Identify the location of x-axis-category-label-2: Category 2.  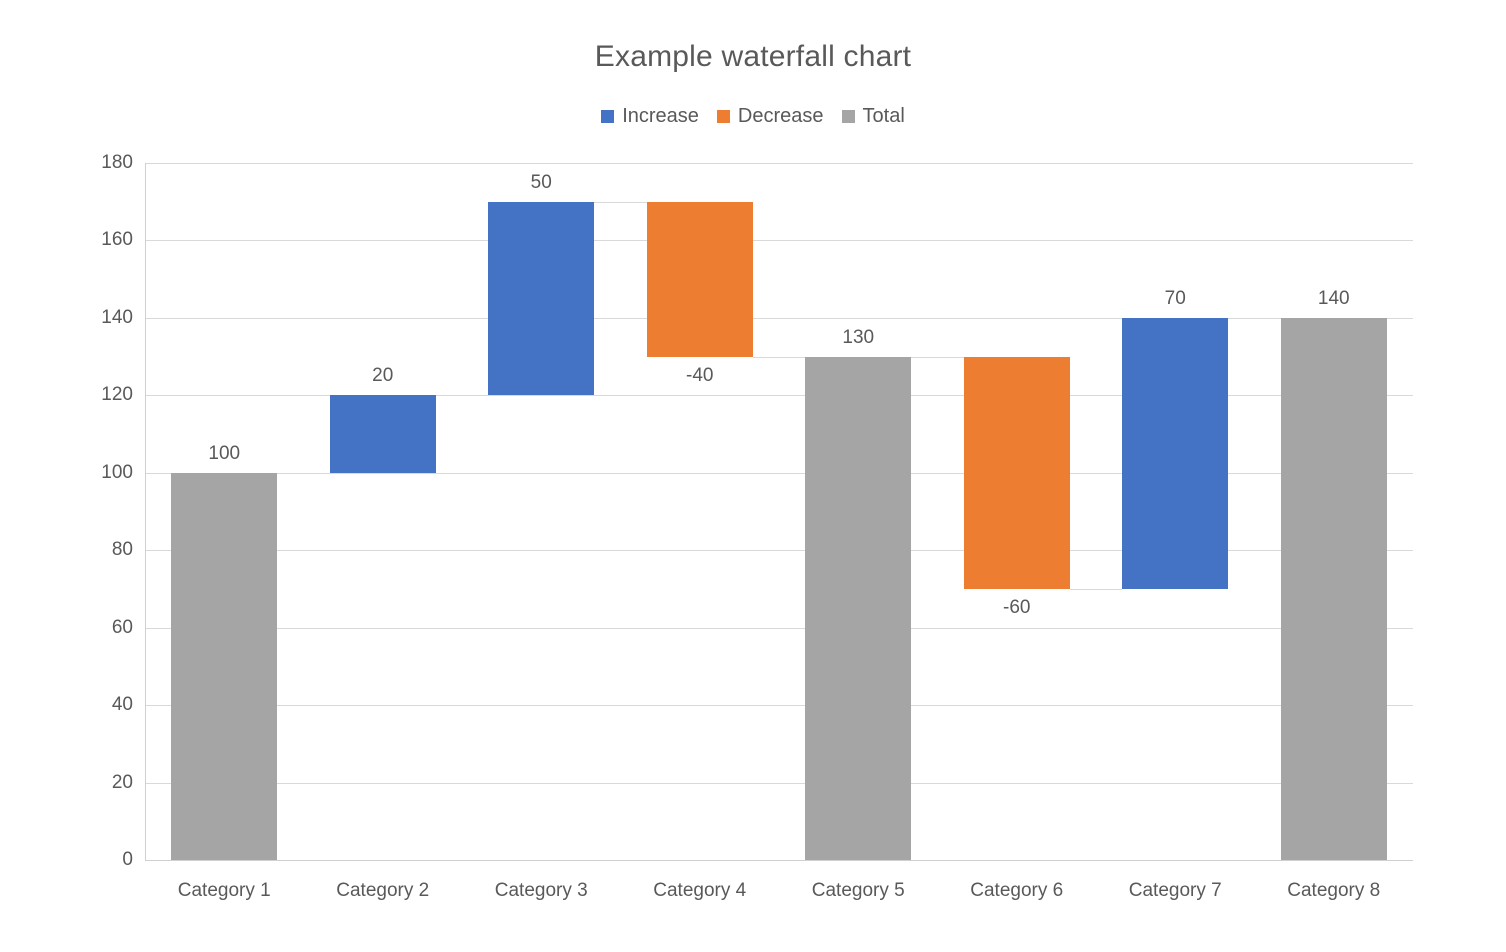
(383, 890).